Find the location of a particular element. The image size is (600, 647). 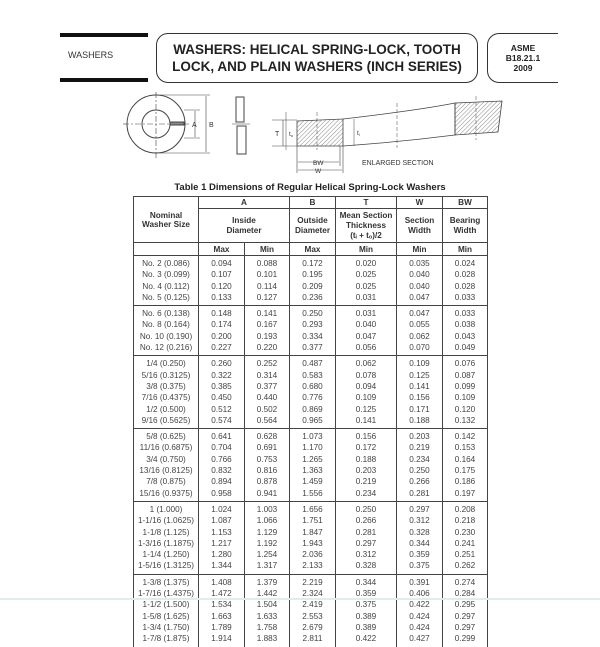

header-letter-bw: BW is located at coordinates (465, 202).